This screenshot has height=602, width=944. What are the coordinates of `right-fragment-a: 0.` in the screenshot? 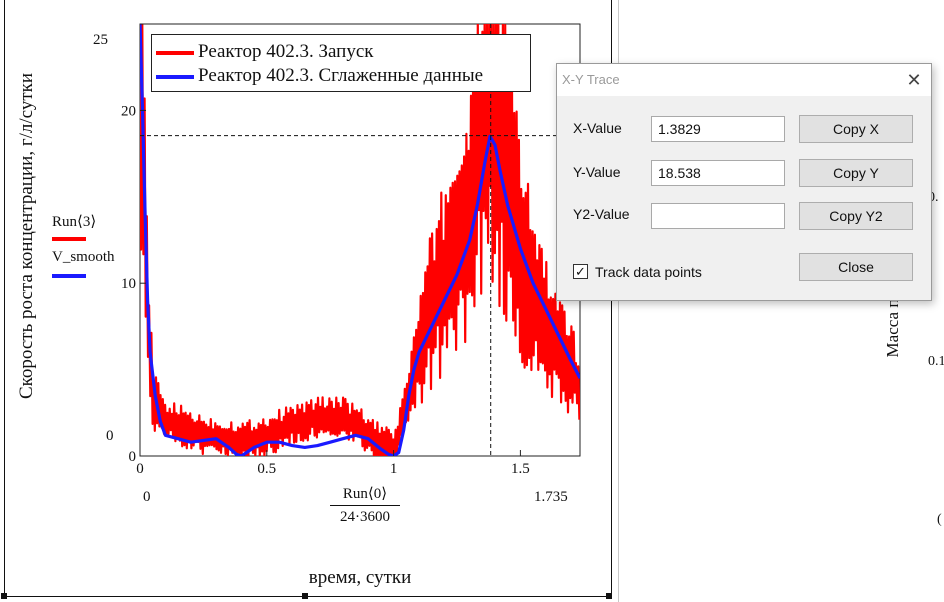 It's located at (933, 197).